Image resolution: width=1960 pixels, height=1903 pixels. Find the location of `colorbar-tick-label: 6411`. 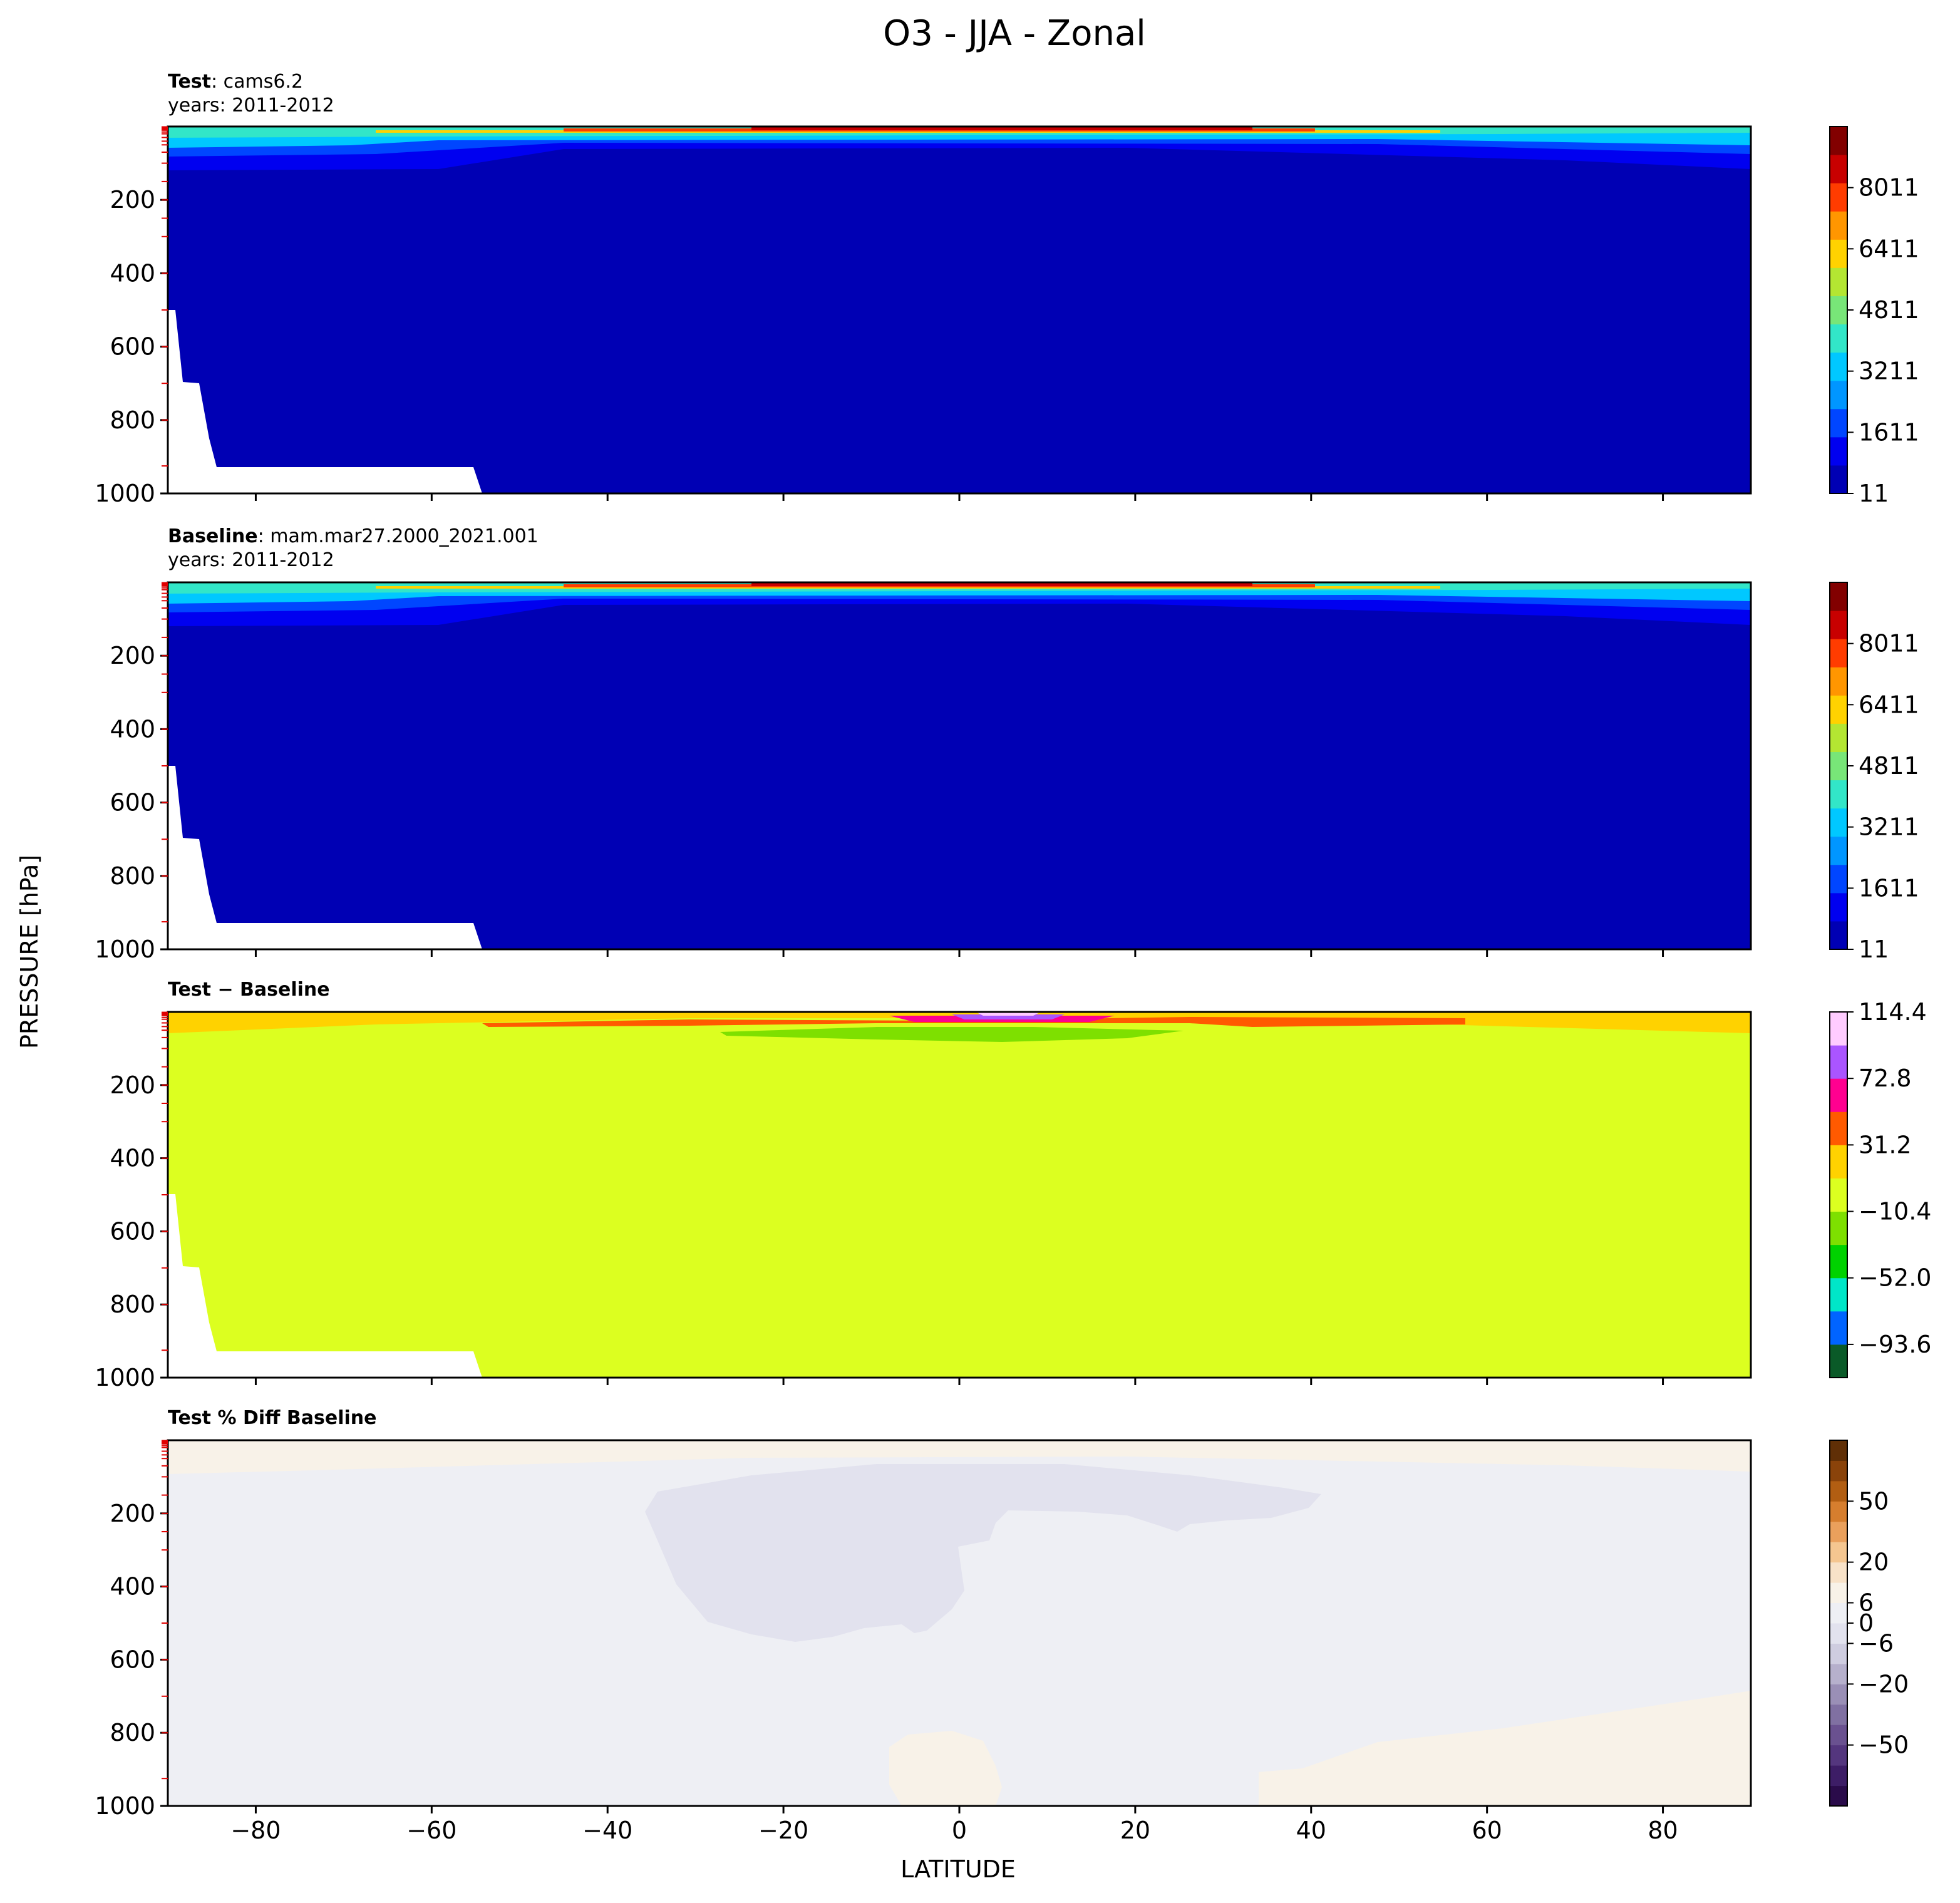

colorbar-tick-label: 6411 is located at coordinates (1889, 248).